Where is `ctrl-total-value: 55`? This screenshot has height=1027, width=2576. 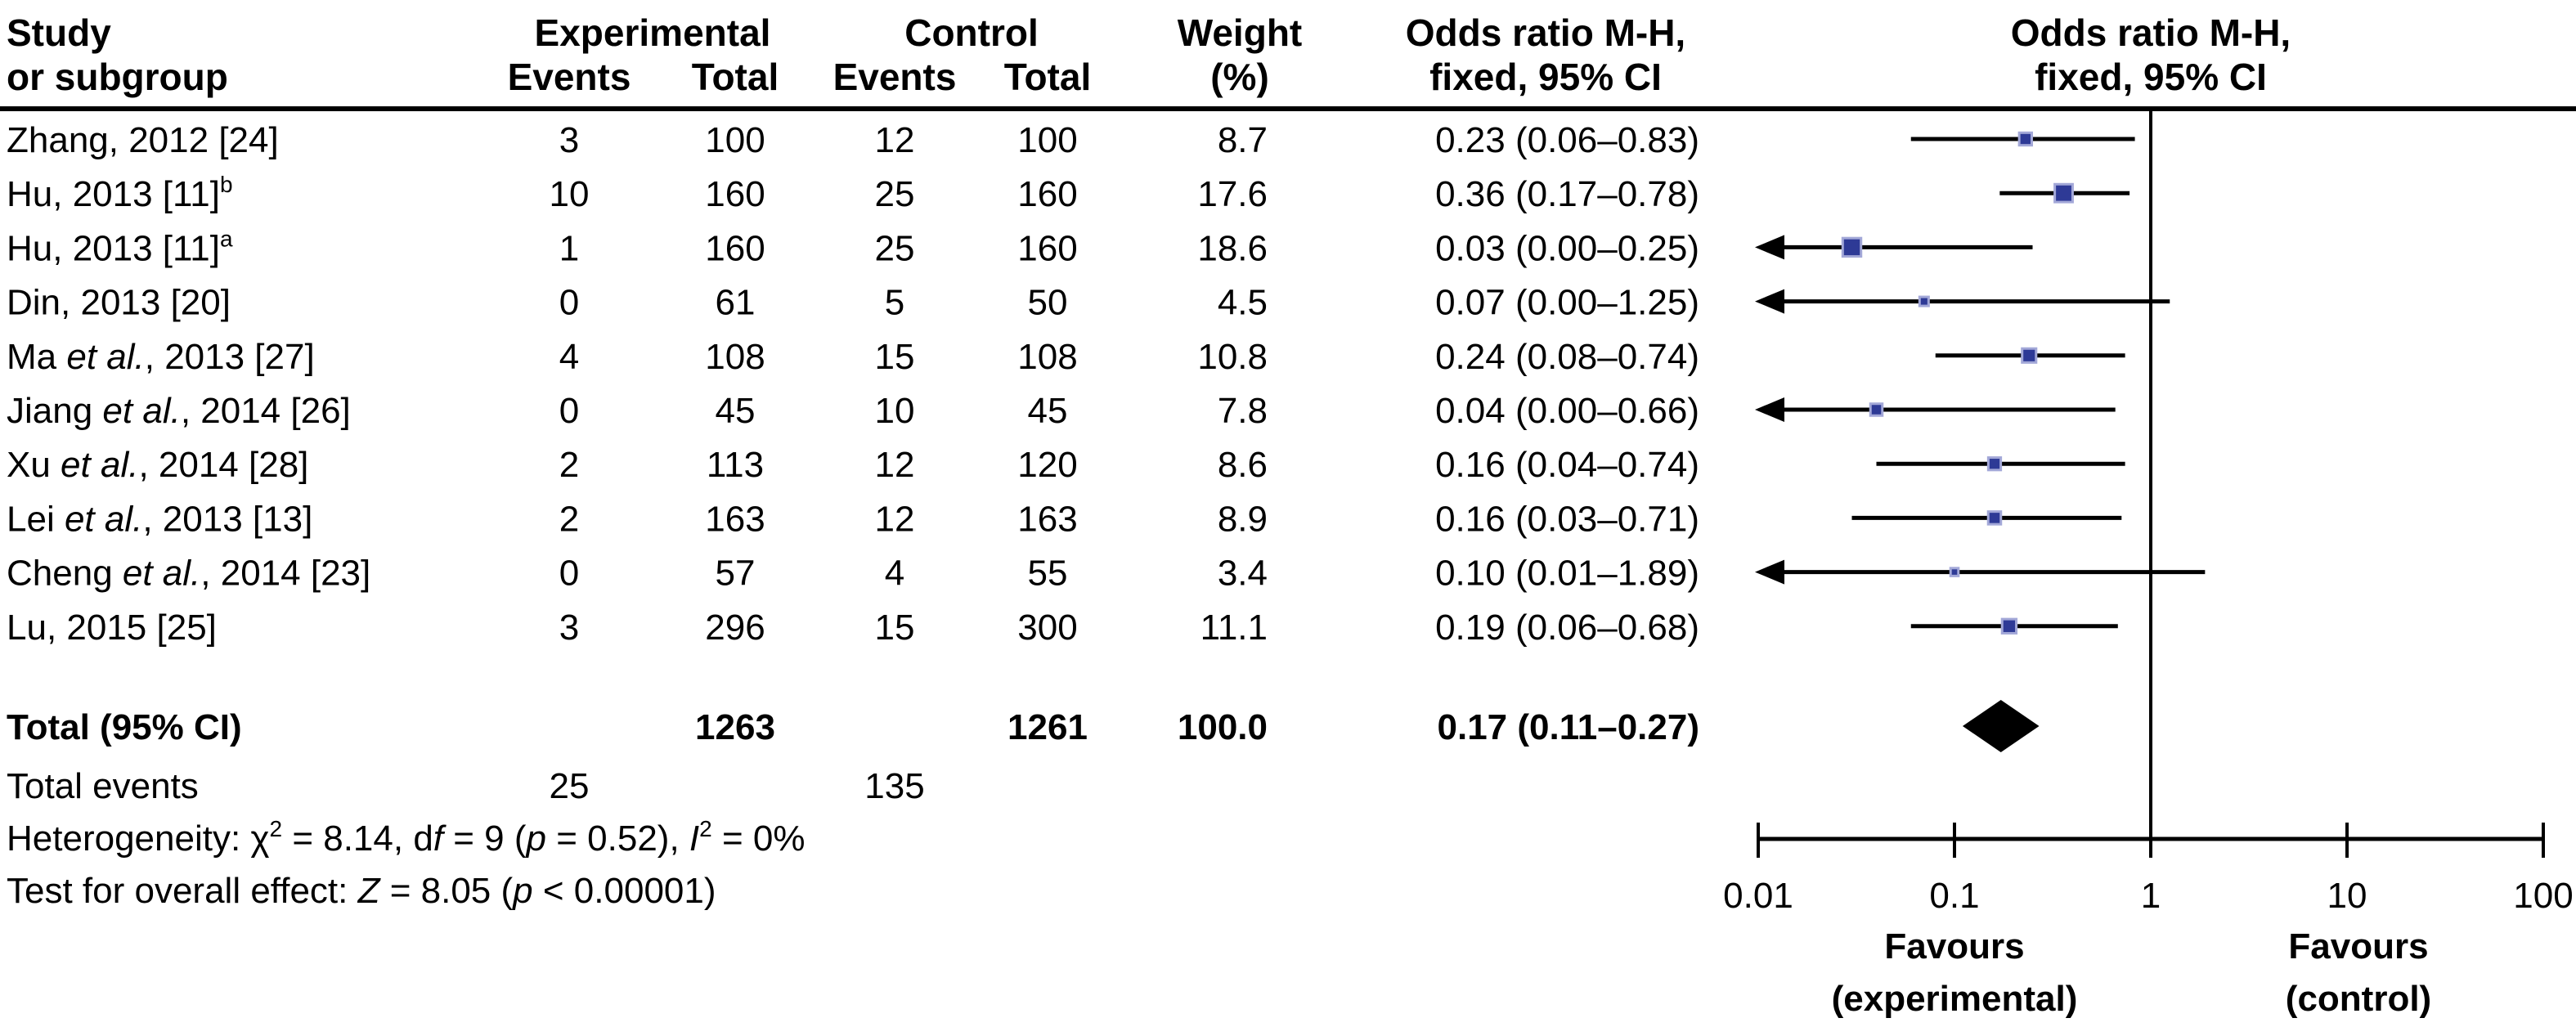 ctrl-total-value: 55 is located at coordinates (1048, 574).